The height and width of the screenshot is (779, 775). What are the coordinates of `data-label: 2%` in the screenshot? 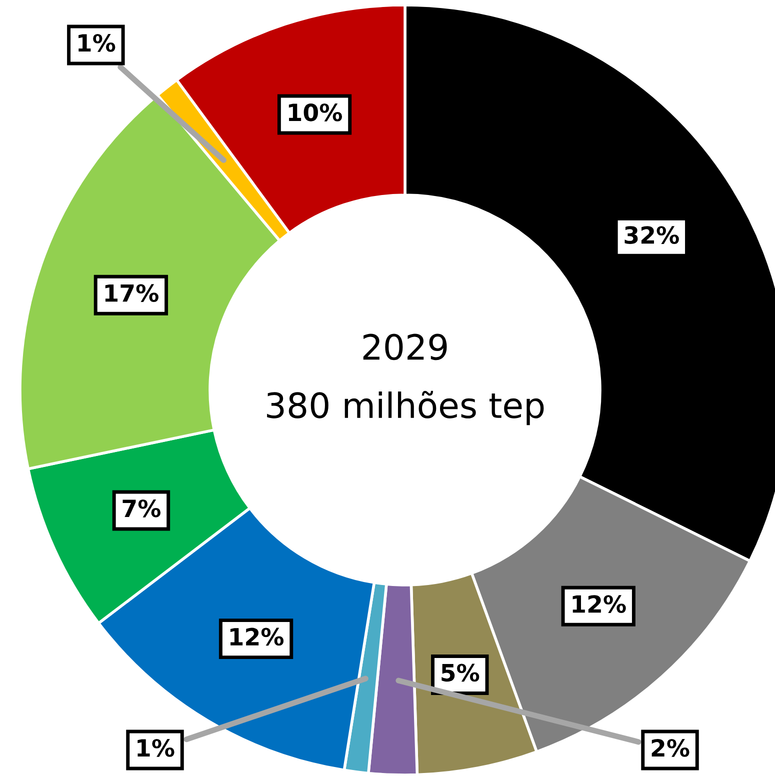 It's located at (671, 747).